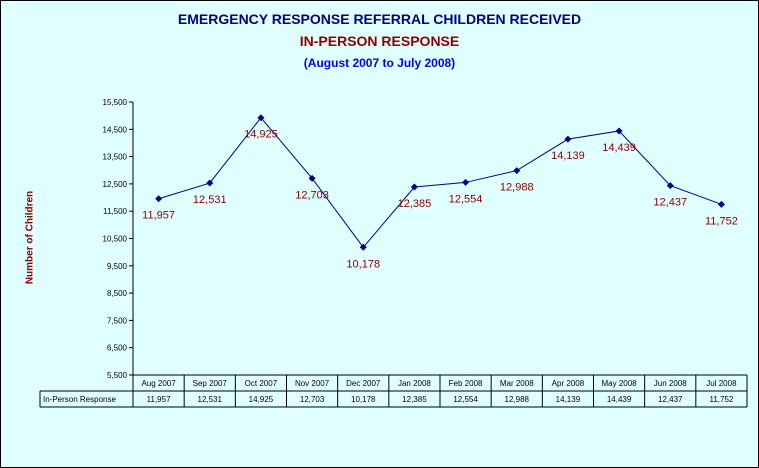 The image size is (759, 468). What do you see at coordinates (517, 188) in the screenshot?
I see `data-label: 12,988` at bounding box center [517, 188].